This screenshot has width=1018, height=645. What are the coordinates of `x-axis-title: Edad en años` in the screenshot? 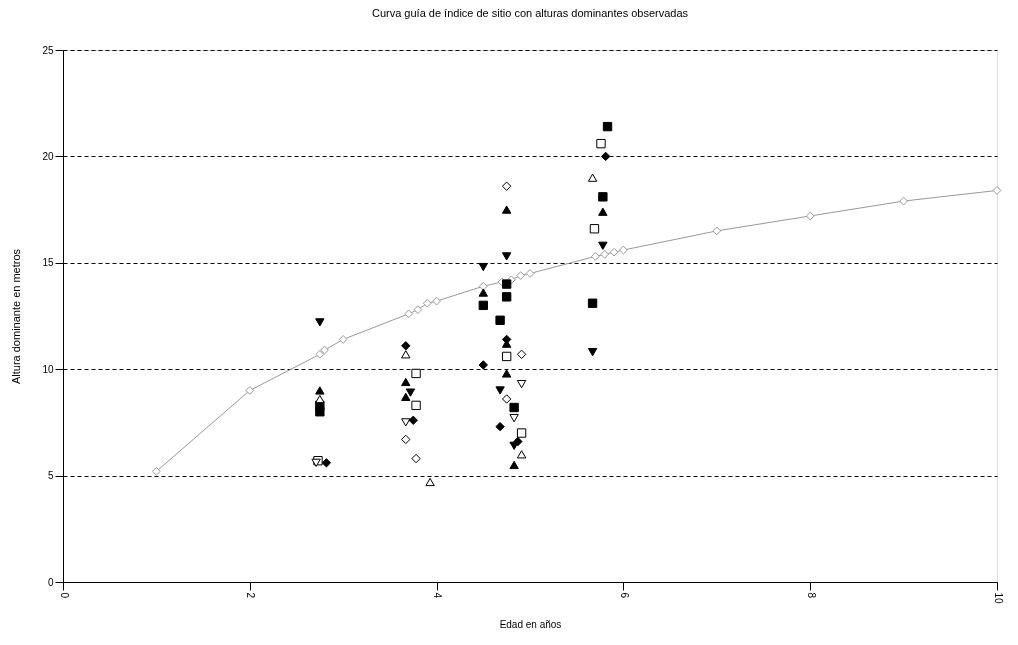 It's located at (530, 624).